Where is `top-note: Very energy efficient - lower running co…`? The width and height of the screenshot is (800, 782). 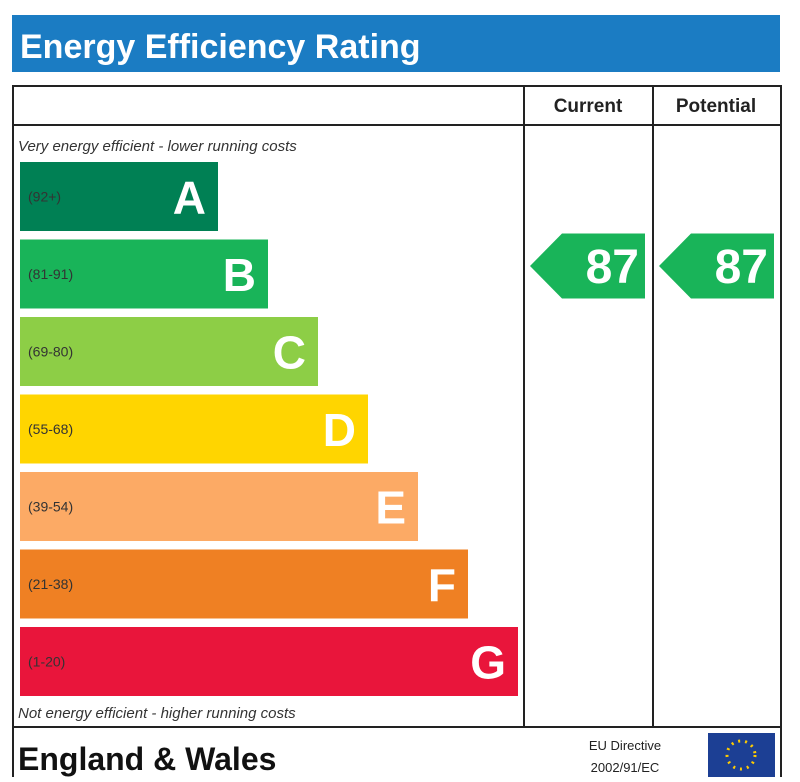
top-note: Very energy efficient - lower running co… is located at coordinates (157, 146).